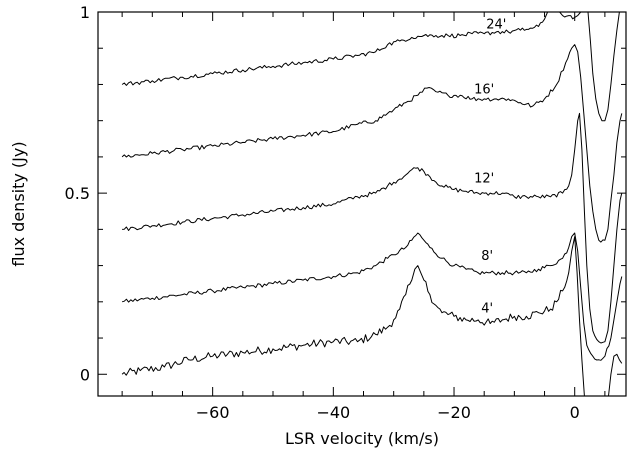 The width and height of the screenshot is (640, 452). Describe the element at coordinates (484, 90) in the screenshot. I see `series-label: 16'` at that location.